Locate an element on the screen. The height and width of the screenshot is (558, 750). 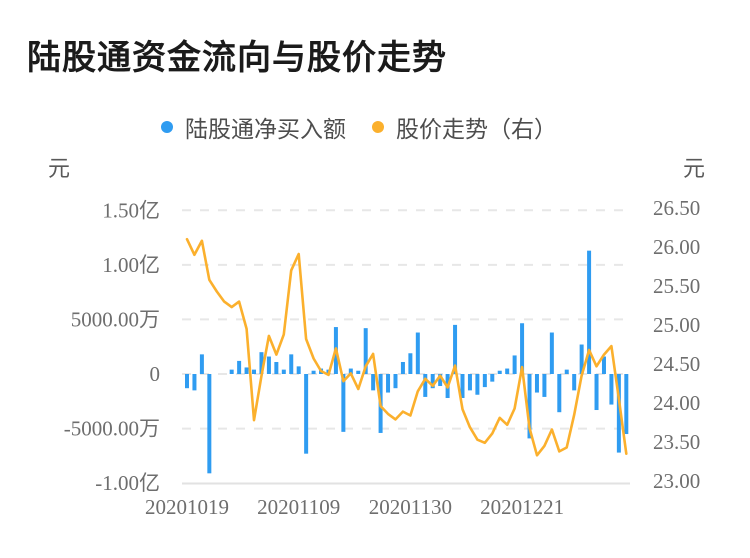
legend: 陆股通净买入额 股价走势（右） is located at coordinates (359, 127).